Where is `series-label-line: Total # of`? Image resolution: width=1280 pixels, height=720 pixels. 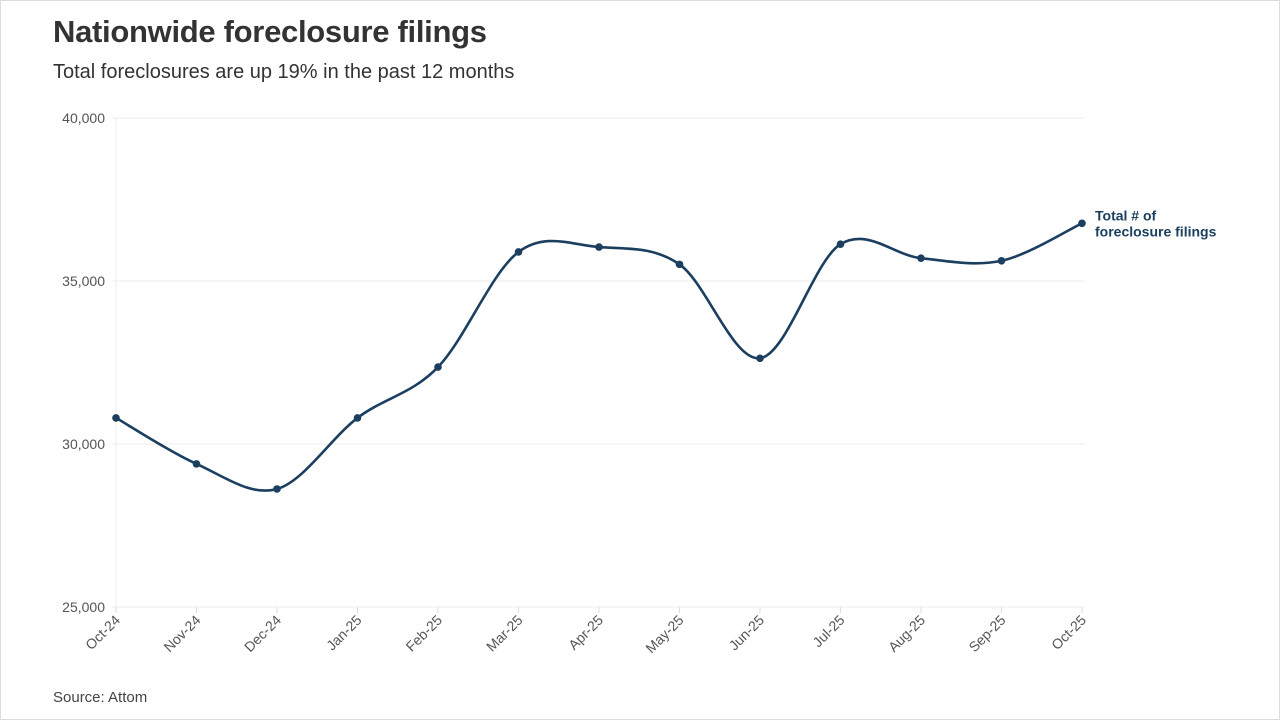 series-label-line: Total # of is located at coordinates (1126, 215).